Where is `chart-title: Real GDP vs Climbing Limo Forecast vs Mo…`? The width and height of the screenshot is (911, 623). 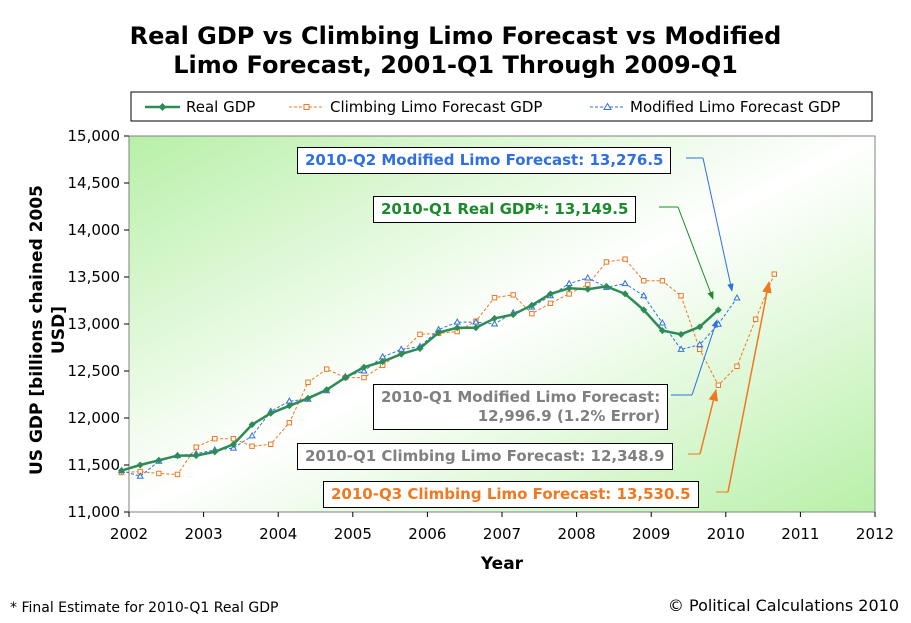 chart-title: Real GDP vs Climbing Limo Forecast vs Mo… is located at coordinates (455, 51).